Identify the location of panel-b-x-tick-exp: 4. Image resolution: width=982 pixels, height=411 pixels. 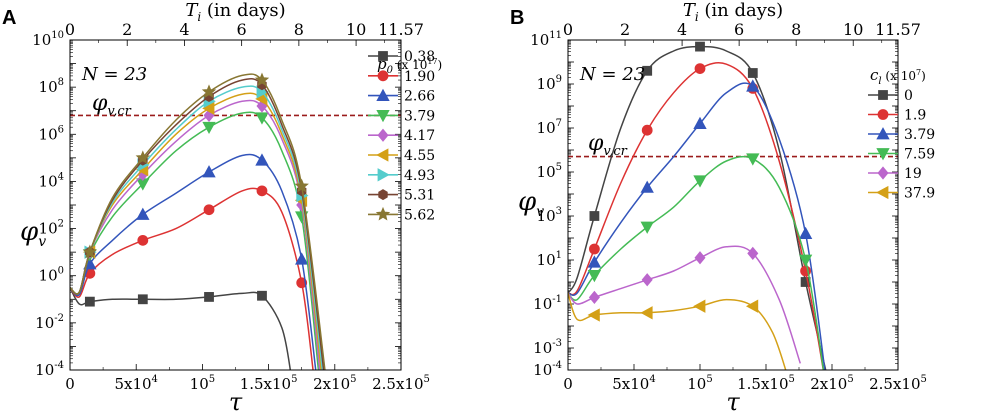
(652, 379).